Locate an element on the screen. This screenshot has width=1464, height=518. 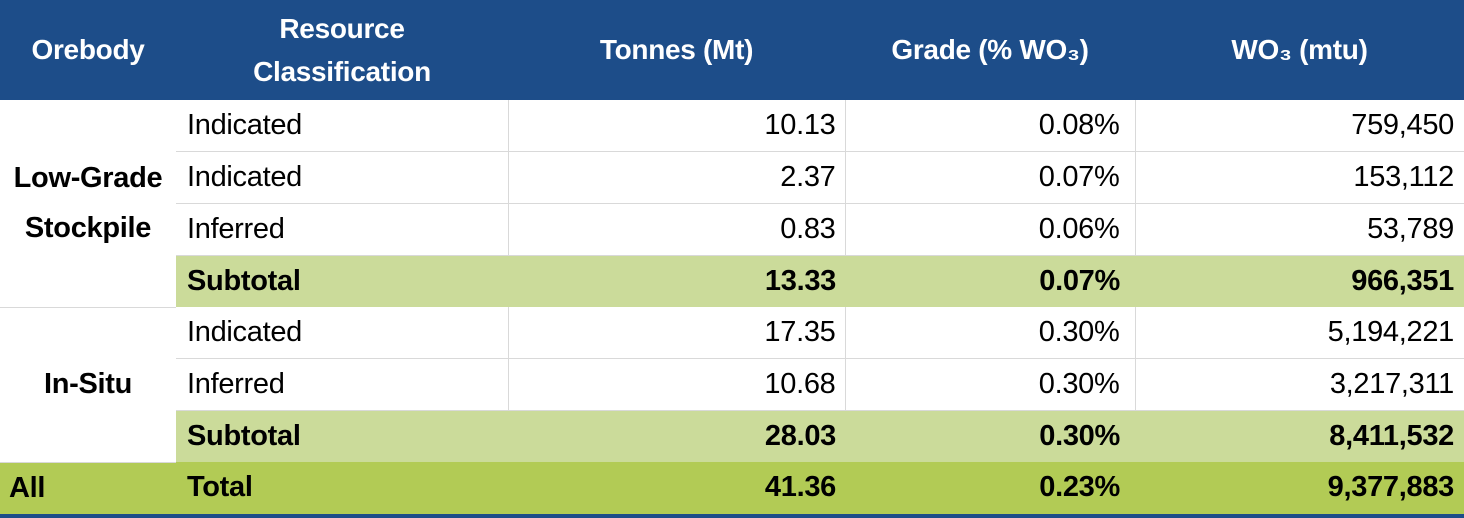
subtotal-row: Subtotal 28.03 0.30% 8,411,532 is located at coordinates (732, 436).